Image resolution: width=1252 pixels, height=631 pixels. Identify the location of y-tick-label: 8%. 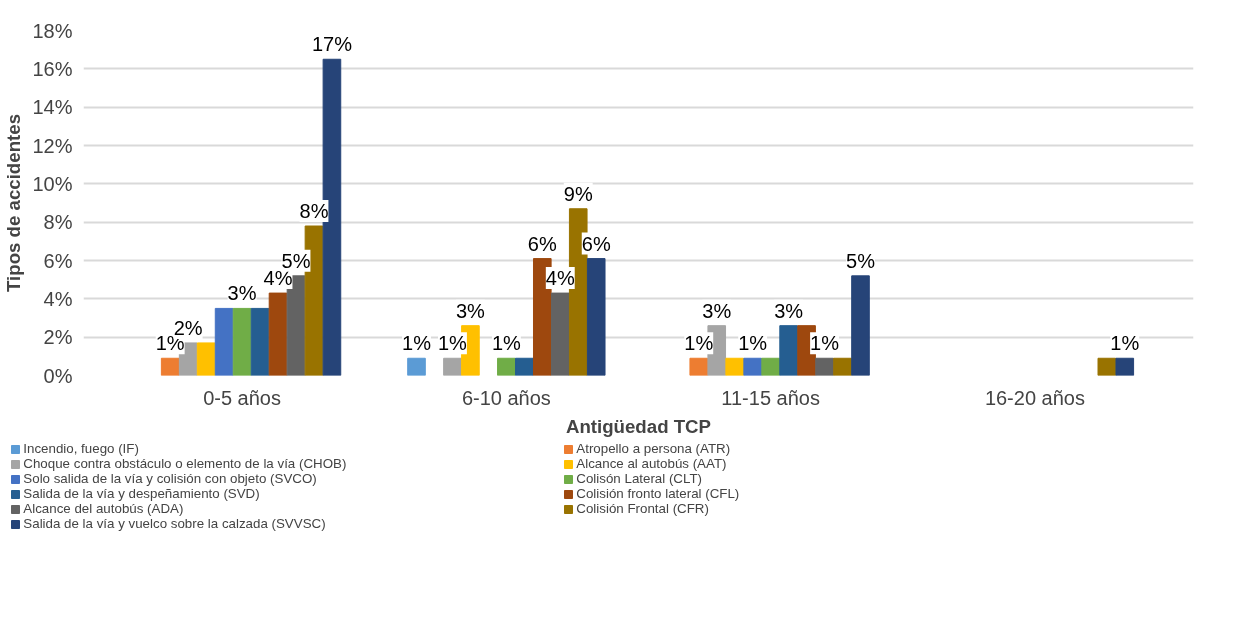
(58, 222).